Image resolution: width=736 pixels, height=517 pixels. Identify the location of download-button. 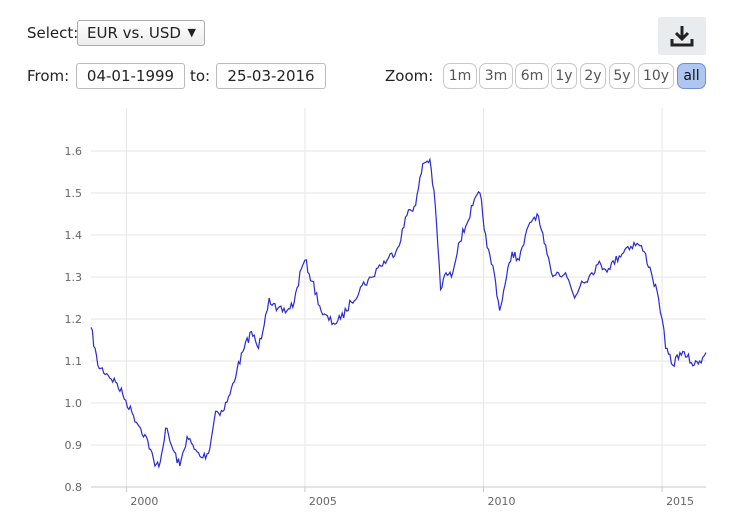
(682, 36).